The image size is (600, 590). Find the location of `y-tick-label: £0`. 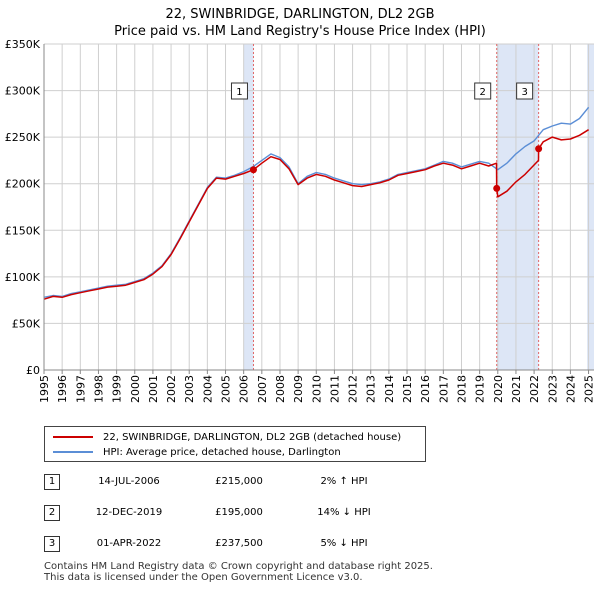

y-tick-label: £0 is located at coordinates (33, 370).